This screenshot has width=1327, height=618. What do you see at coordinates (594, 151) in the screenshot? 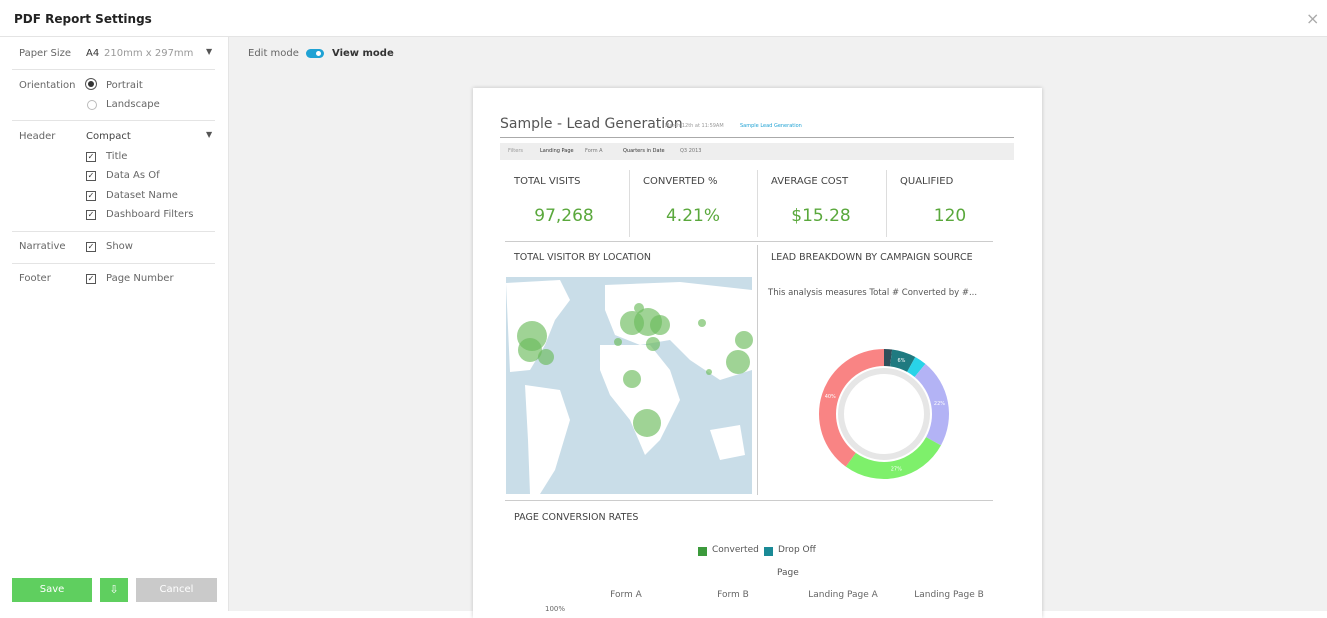
I see `filter-value: Form A` at bounding box center [594, 151].